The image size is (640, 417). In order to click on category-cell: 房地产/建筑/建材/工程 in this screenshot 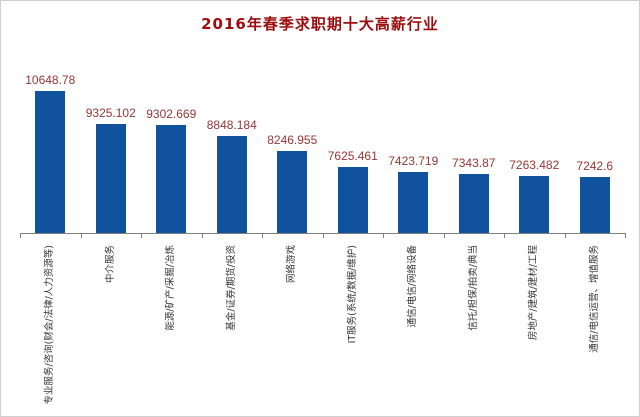, I will do `click(534, 326)`.